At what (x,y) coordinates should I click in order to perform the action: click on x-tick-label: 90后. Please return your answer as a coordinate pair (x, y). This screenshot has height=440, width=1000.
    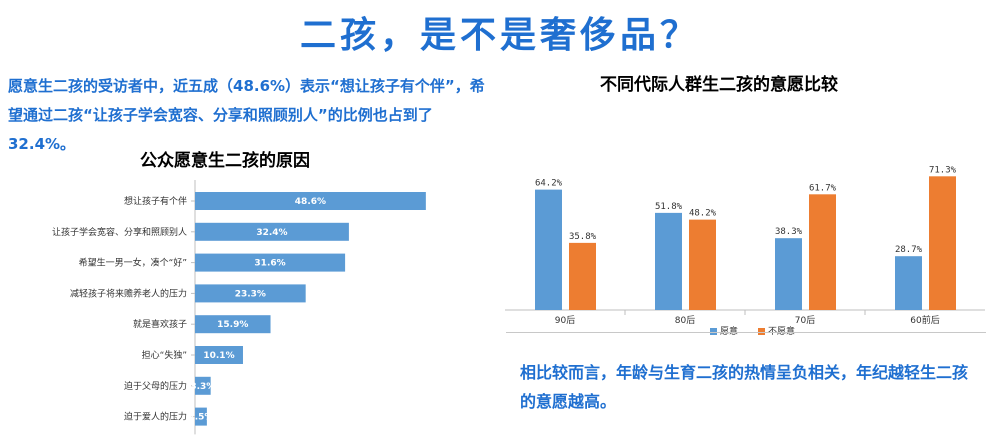
    Looking at the image, I should click on (565, 320).